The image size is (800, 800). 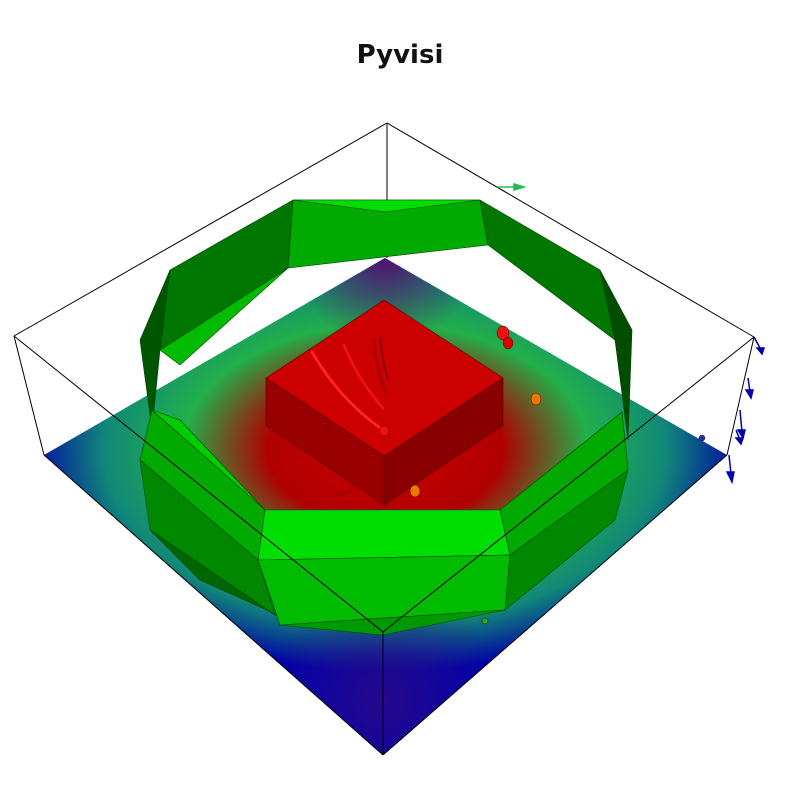 I want to click on red-block, so click(x=384, y=402).